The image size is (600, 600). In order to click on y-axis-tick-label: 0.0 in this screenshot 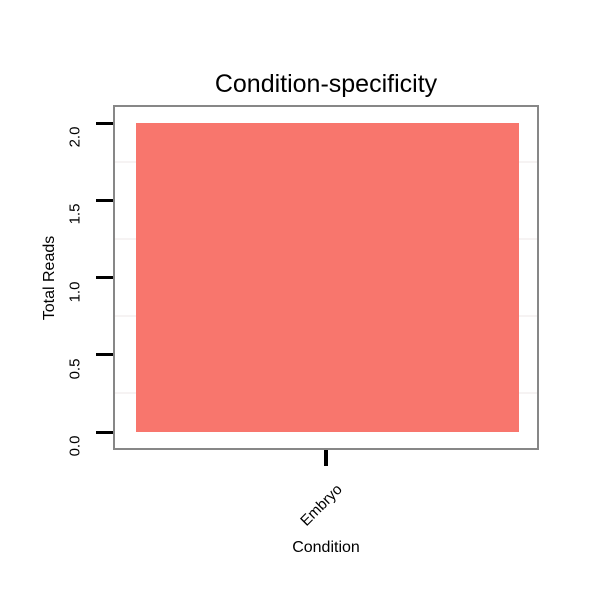, I will do `click(75, 446)`.